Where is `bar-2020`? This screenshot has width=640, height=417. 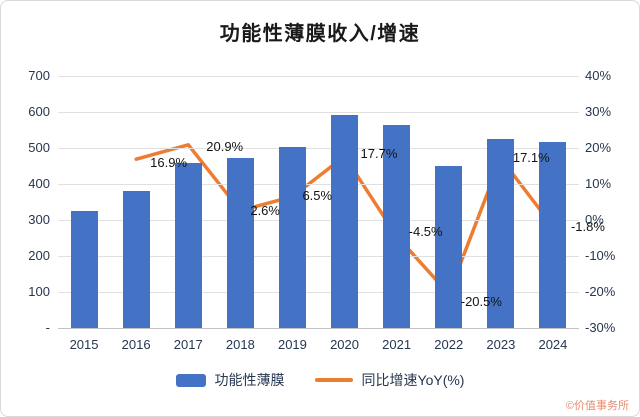
bar-2020 is located at coordinates (345, 221).